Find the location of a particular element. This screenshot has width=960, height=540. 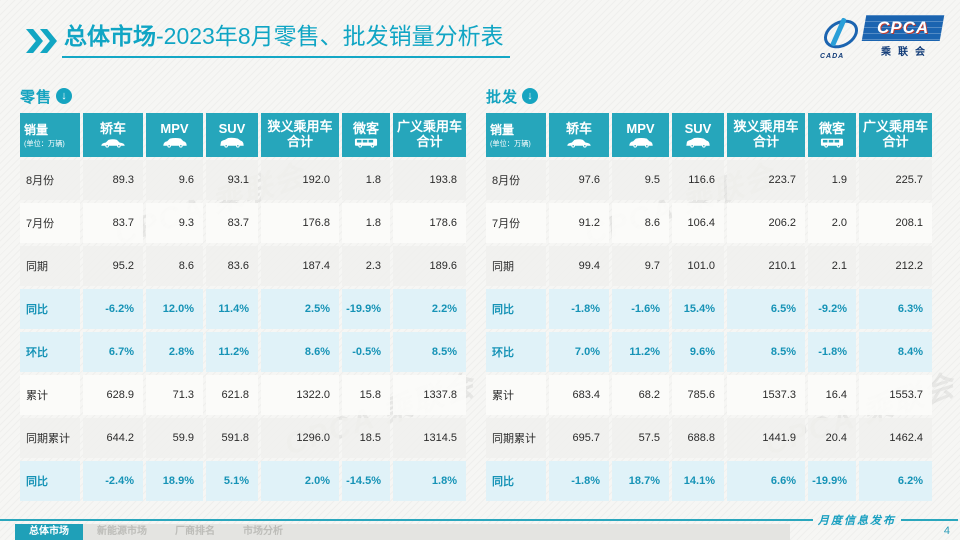

cell: -6.2% is located at coordinates (113, 309).